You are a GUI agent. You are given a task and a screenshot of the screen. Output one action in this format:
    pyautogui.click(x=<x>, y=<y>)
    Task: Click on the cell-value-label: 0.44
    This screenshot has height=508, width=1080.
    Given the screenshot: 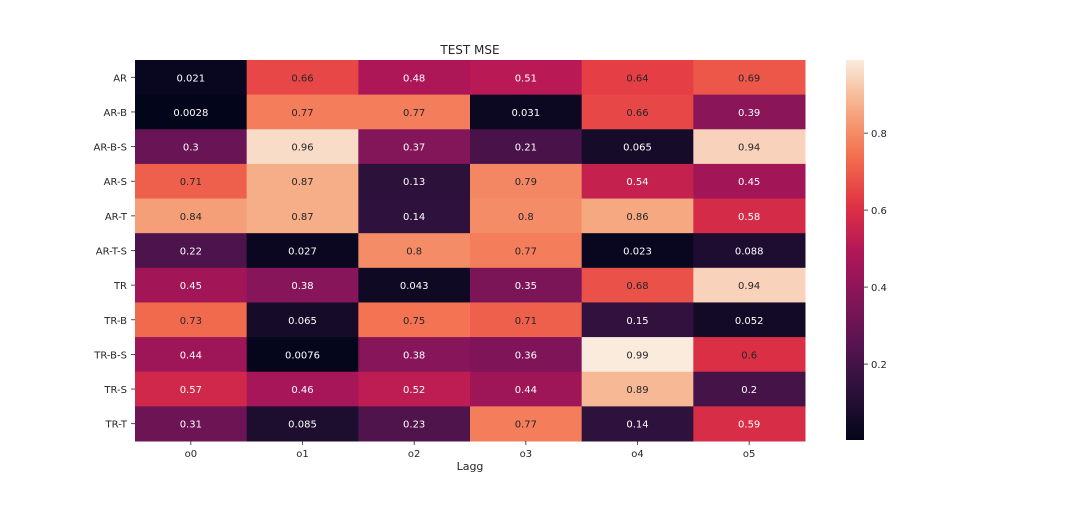 What is the action you would take?
    pyautogui.click(x=191, y=355)
    